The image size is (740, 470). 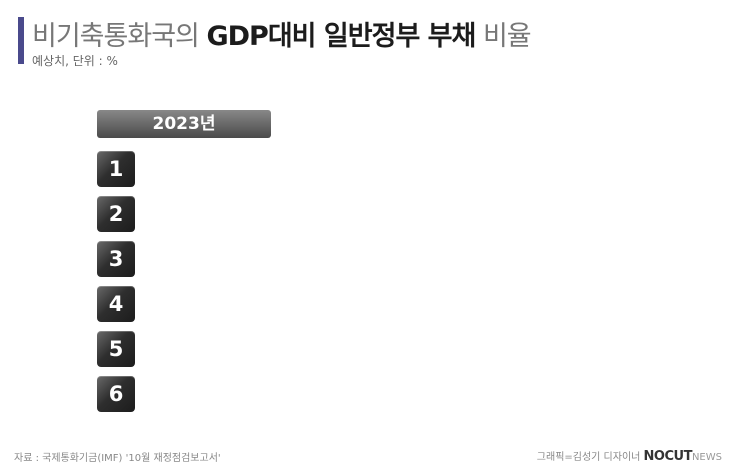 I want to click on designer-credit: 그래픽=김성기 디자이너, so click(x=589, y=457).